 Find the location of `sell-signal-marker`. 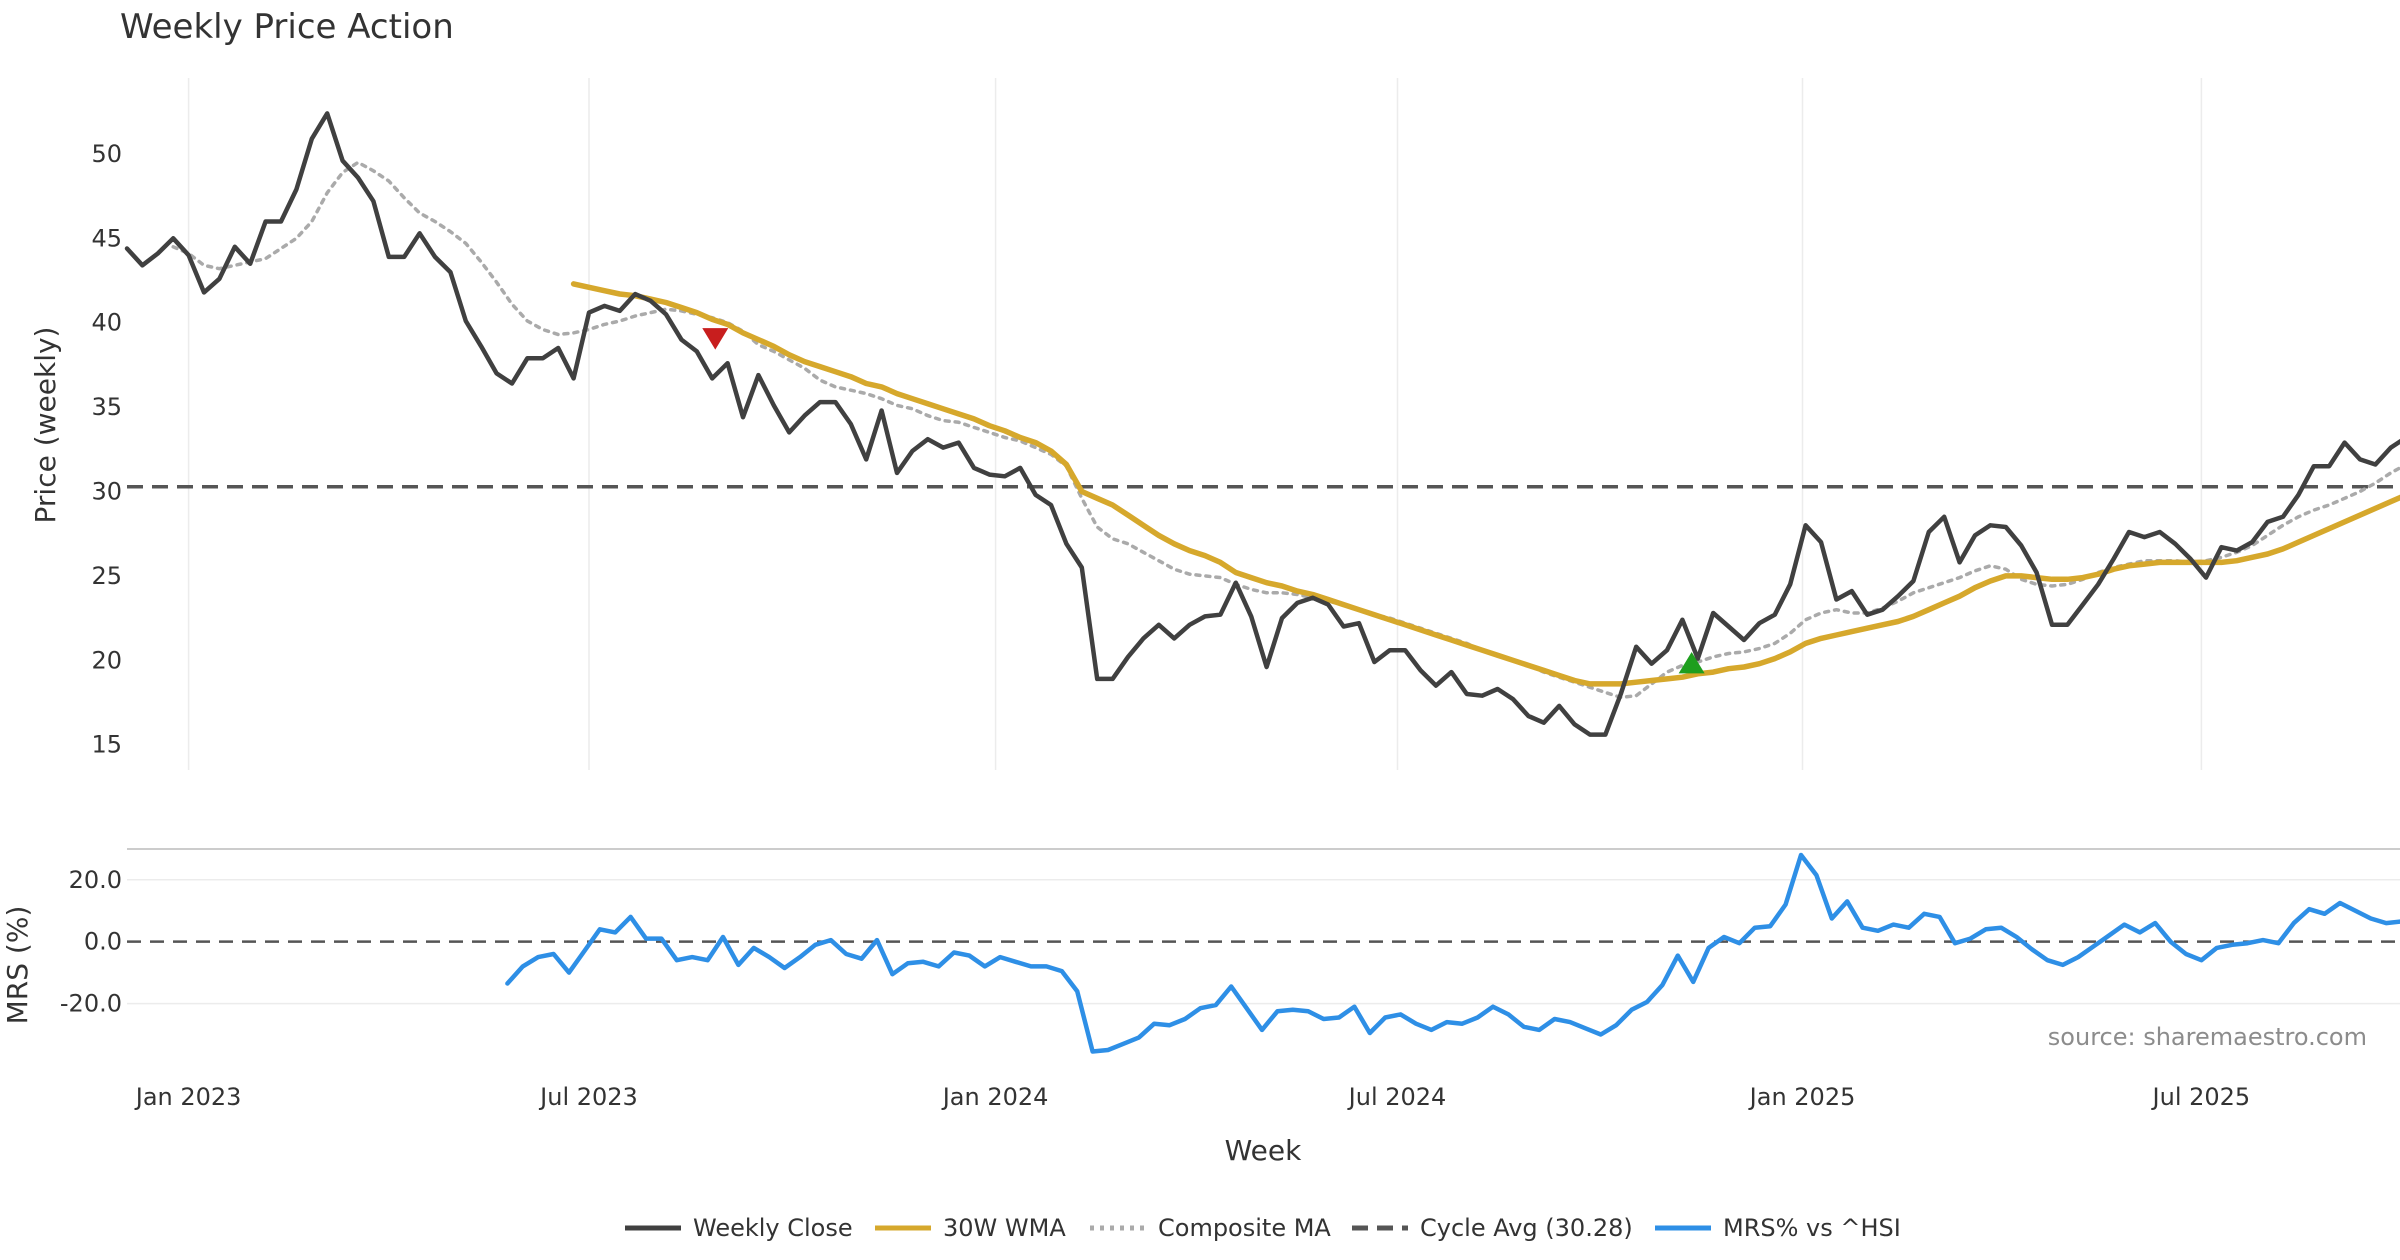

sell-signal-marker is located at coordinates (715, 339).